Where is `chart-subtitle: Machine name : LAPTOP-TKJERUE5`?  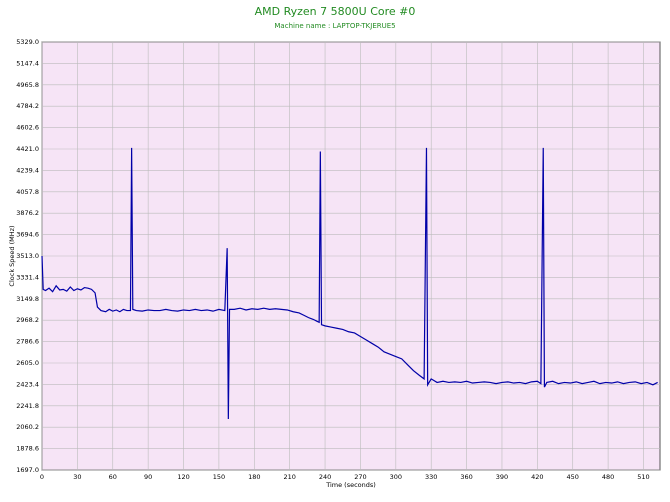
chart-subtitle: Machine name : LAPTOP-TKJERUE5 is located at coordinates (334, 26).